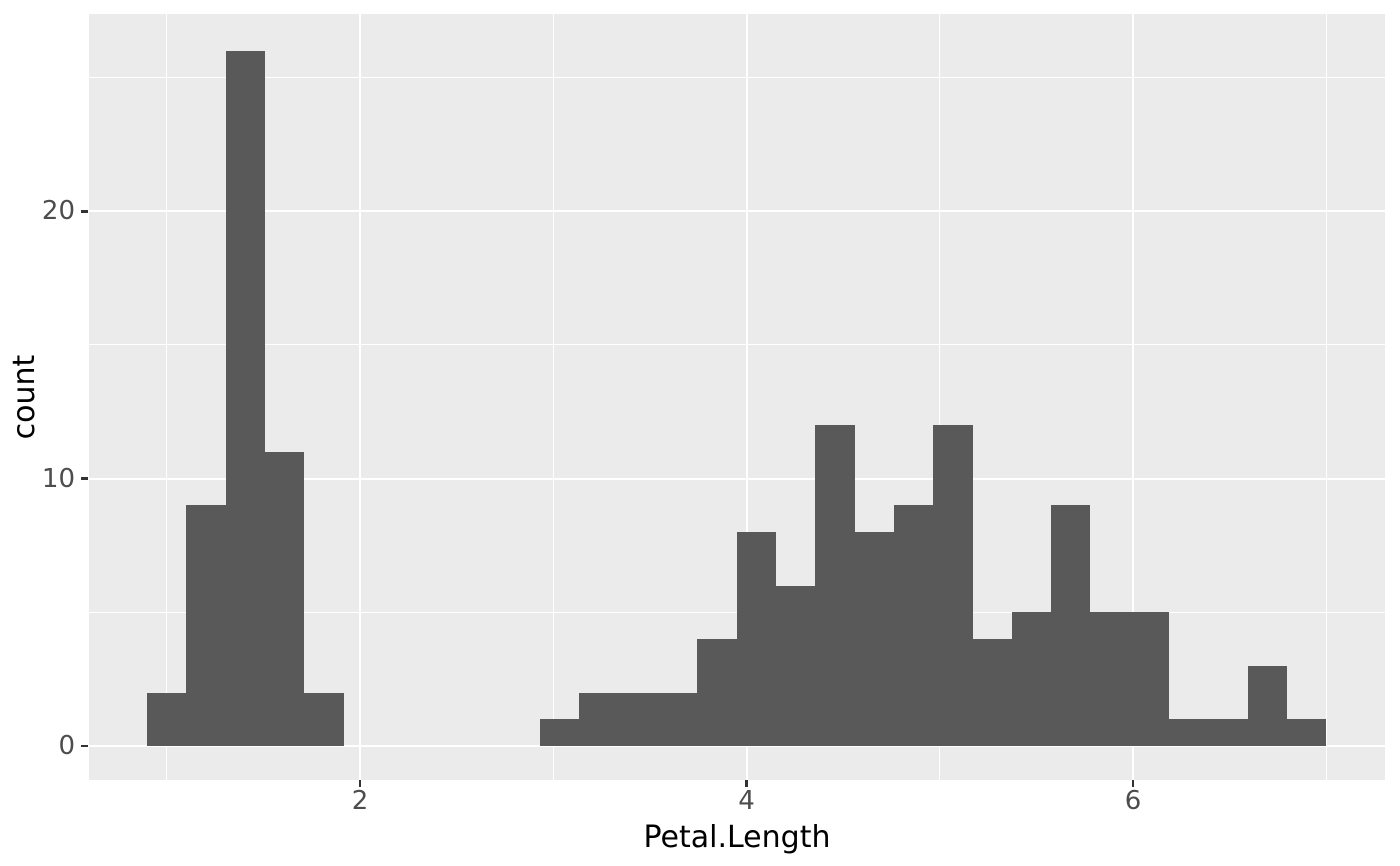 The width and height of the screenshot is (1400, 866). Describe the element at coordinates (737, 837) in the screenshot. I see `x-axis-title: Petal.Length` at that location.